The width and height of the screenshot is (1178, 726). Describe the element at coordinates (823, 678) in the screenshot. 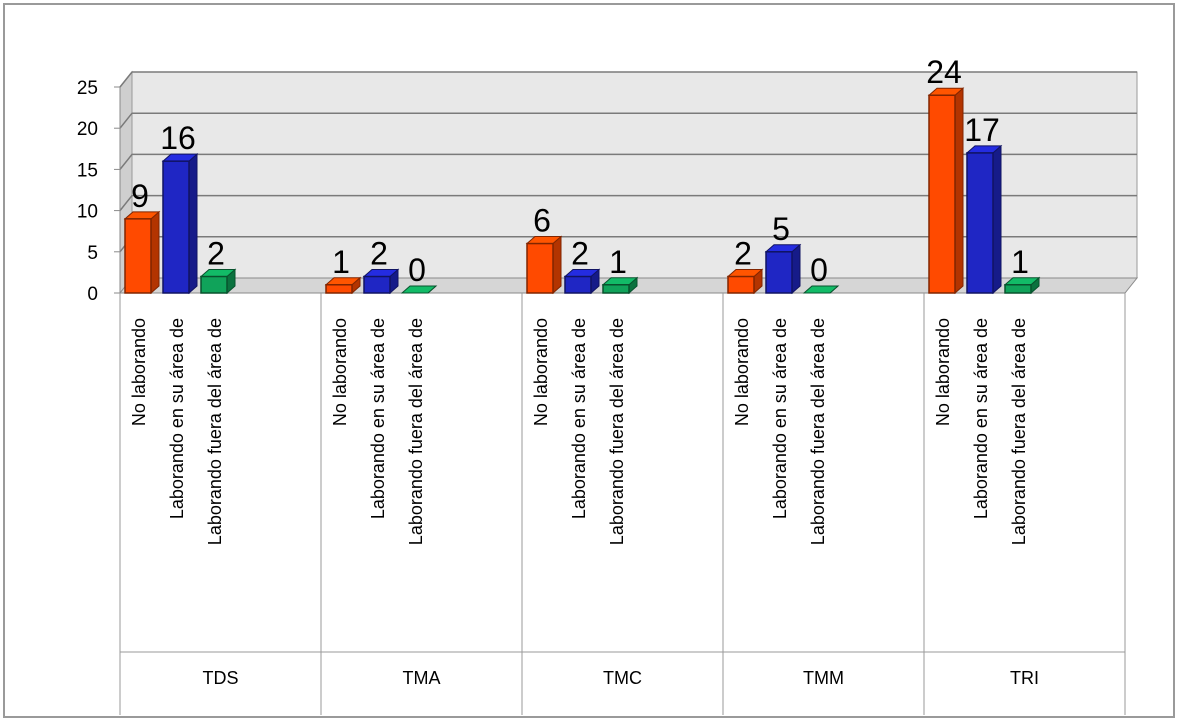

I see `group-label: TMM` at that location.